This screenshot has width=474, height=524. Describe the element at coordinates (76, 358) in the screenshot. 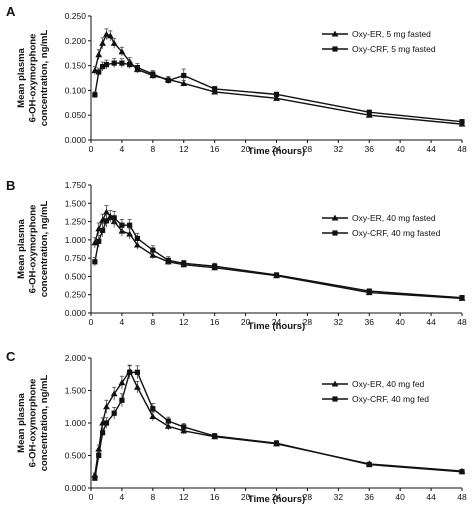

I see `y-tick-label: 2.000` at that location.